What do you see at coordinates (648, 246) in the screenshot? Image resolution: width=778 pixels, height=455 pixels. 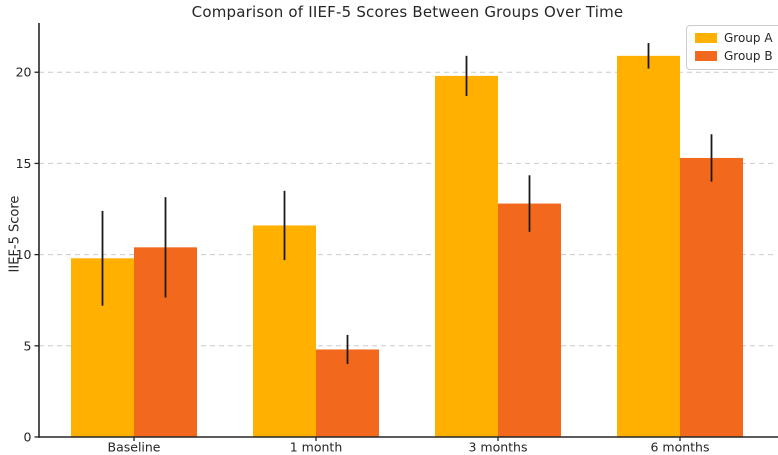 I see `bar-group-a-6-months` at bounding box center [648, 246].